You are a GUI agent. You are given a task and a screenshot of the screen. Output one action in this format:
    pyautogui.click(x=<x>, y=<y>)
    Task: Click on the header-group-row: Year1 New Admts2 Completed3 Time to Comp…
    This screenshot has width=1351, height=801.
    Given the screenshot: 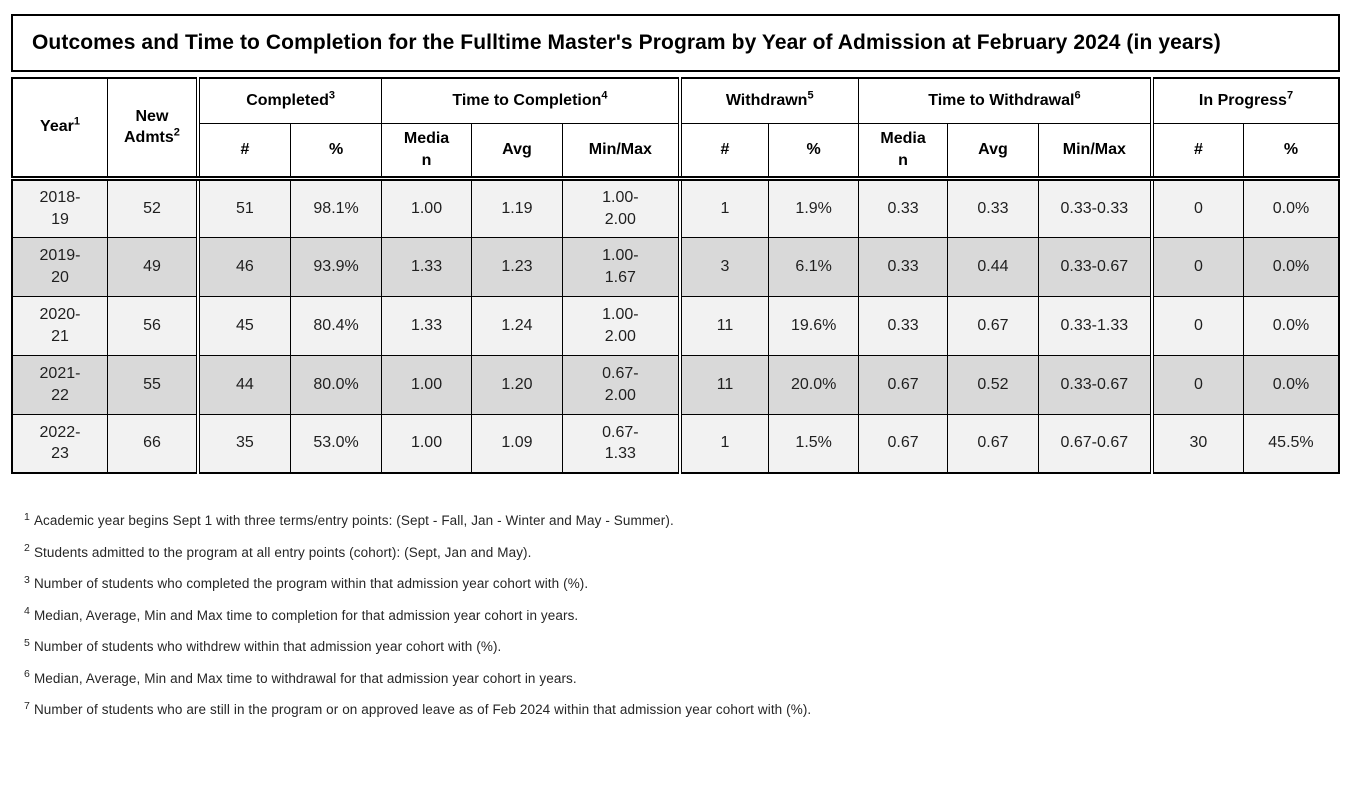 What is the action you would take?
    pyautogui.click(x=675, y=129)
    